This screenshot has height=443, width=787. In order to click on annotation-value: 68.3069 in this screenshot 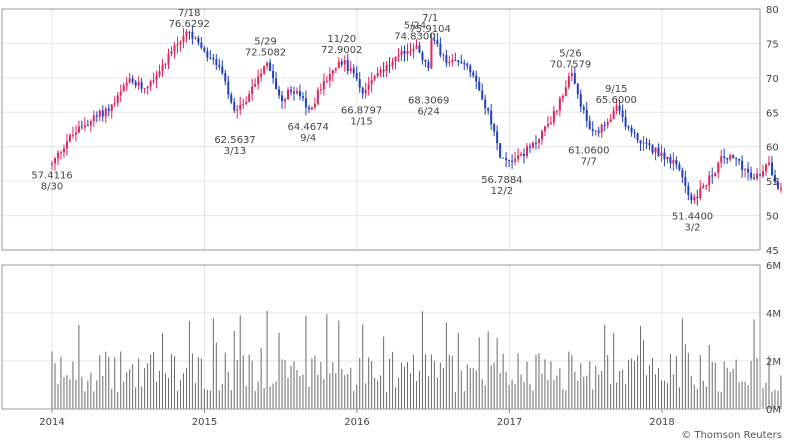, I will do `click(428, 101)`.